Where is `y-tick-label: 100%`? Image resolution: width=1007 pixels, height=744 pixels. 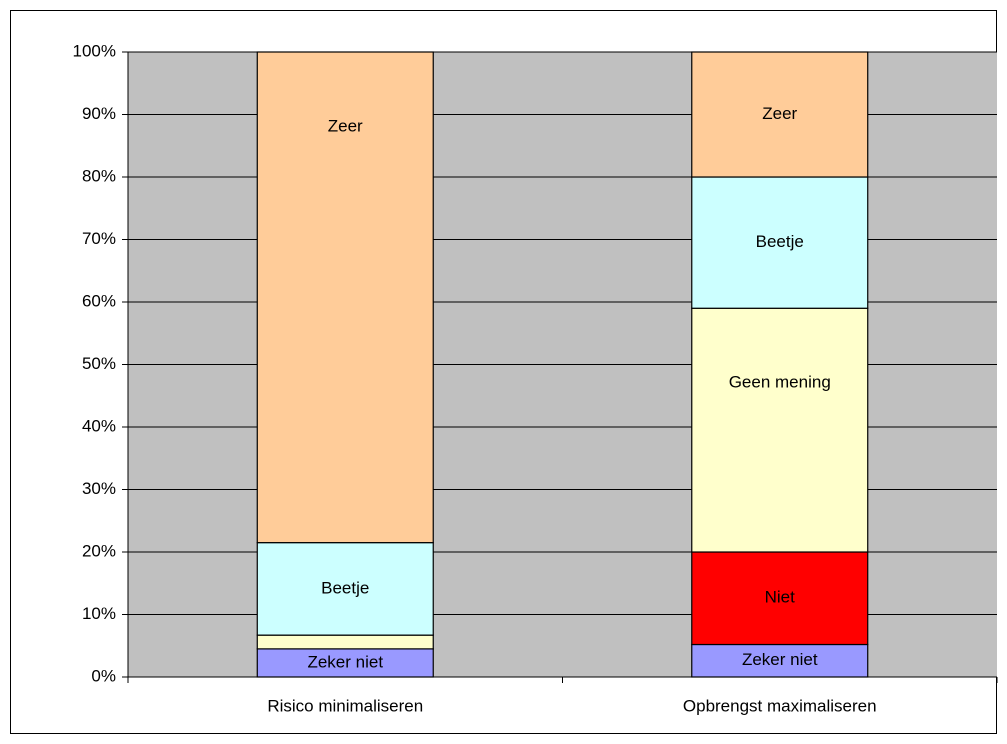 y-tick-label: 100% is located at coordinates (94, 50).